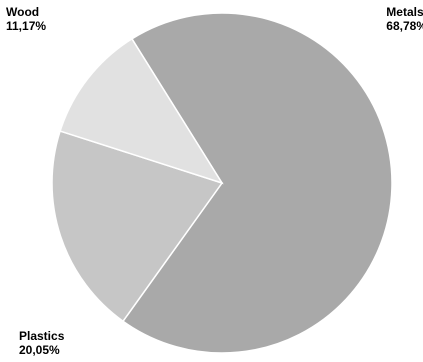 The height and width of the screenshot is (362, 423). Describe the element at coordinates (42, 336) in the screenshot. I see `label-plastics-name: Plastics` at that location.